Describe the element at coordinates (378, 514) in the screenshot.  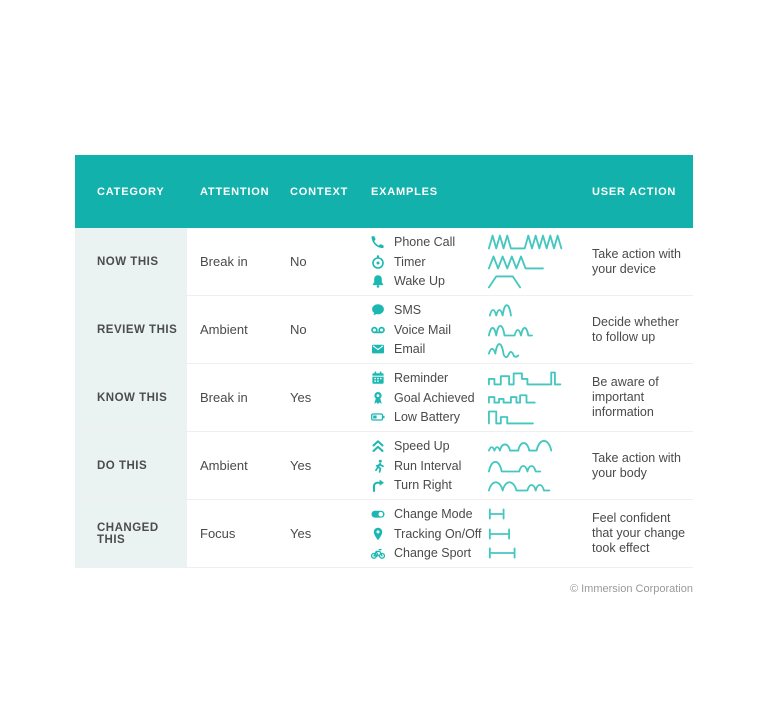
I see `toggle-icon` at that location.